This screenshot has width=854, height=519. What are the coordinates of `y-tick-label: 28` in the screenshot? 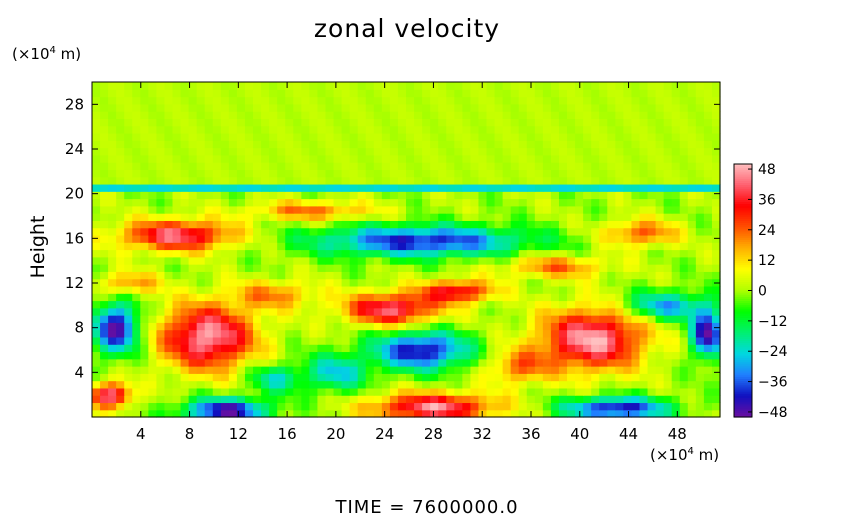 It's located at (74, 104).